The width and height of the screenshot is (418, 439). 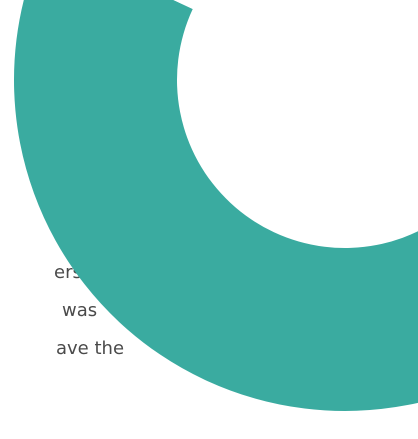 I want to click on donut-slice, so click(x=185, y=5).